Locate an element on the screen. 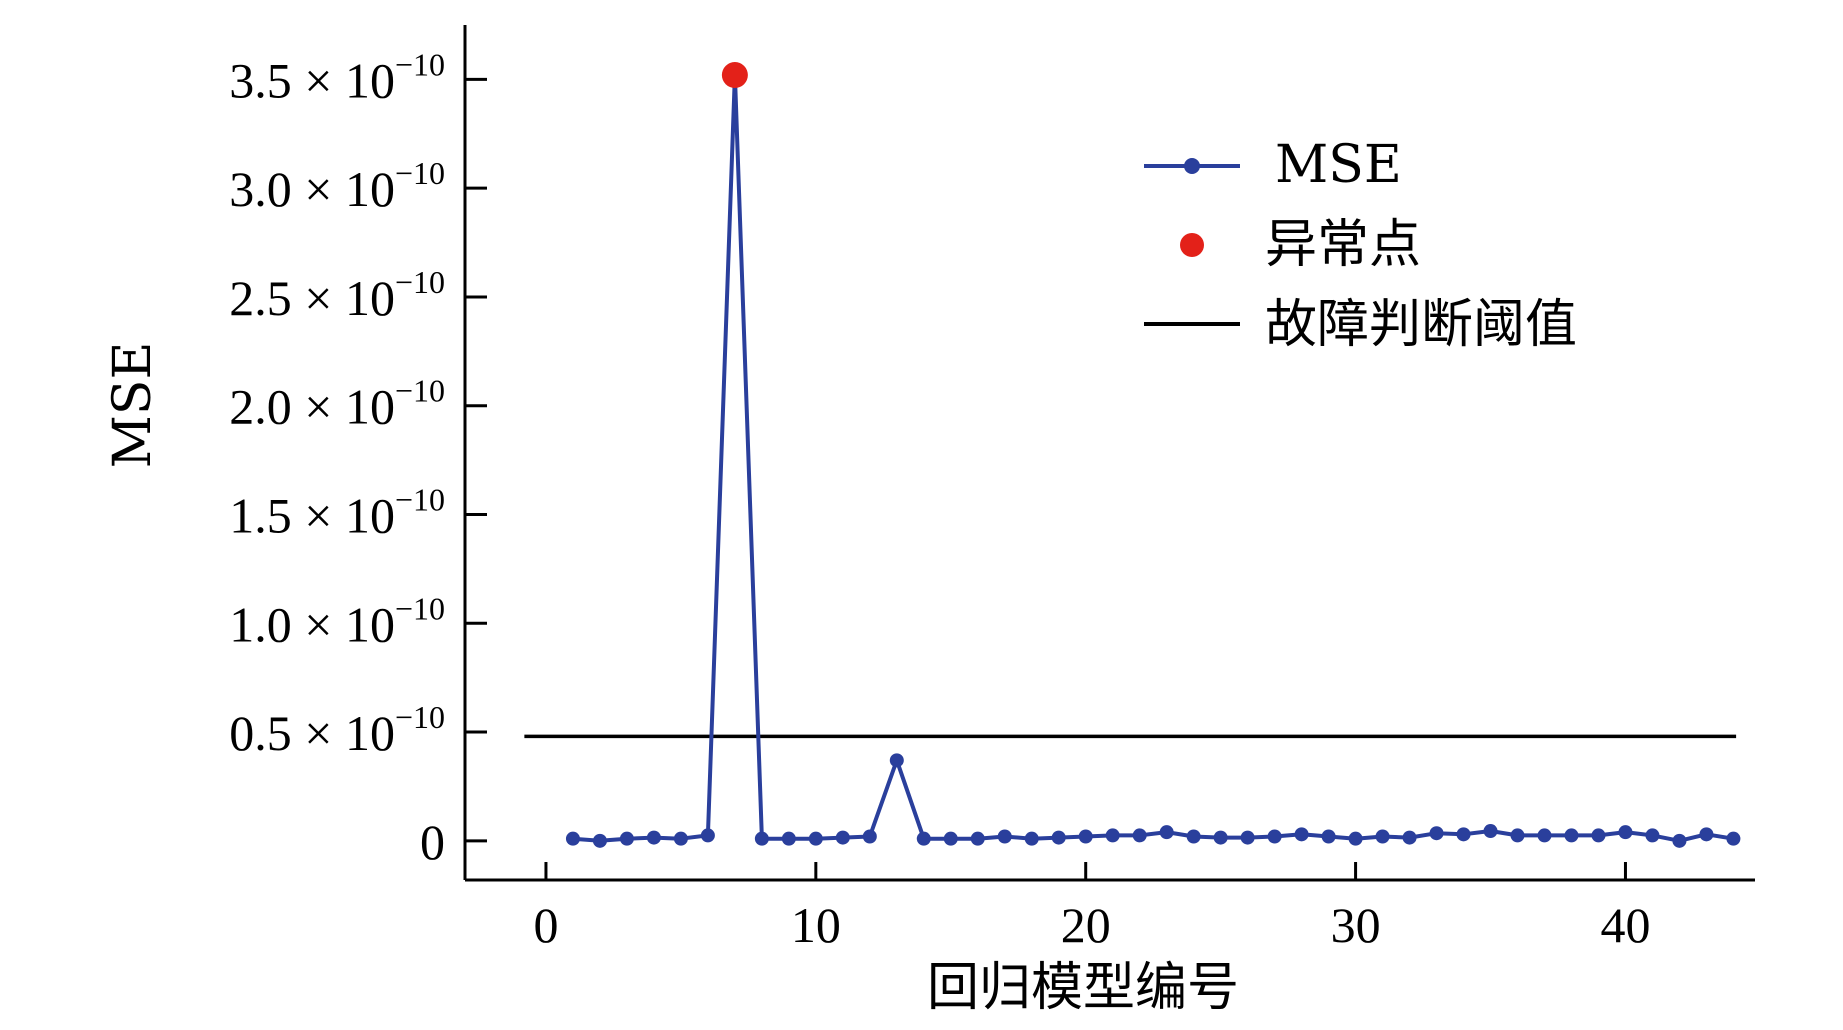  x-tick-label: 40 is located at coordinates (1625, 925).